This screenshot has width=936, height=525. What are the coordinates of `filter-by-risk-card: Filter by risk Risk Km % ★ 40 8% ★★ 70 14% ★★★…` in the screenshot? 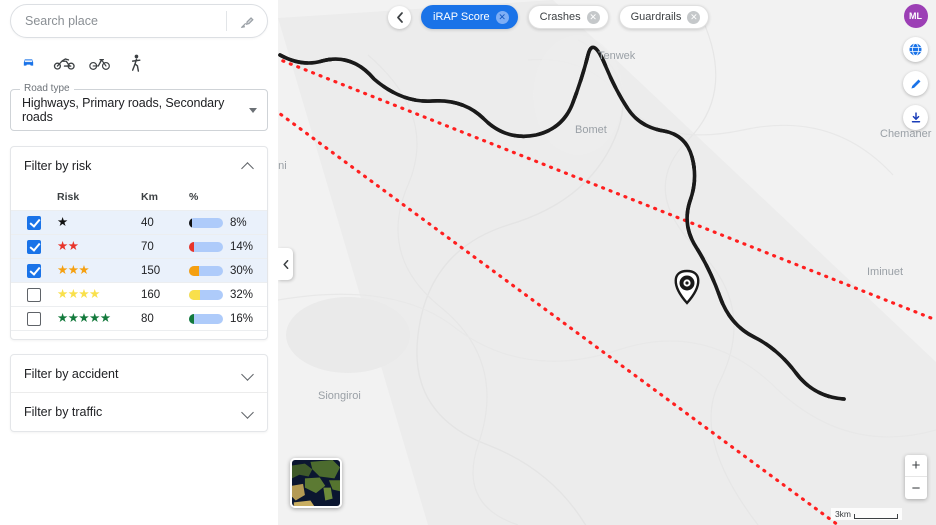 It's located at (139, 243).